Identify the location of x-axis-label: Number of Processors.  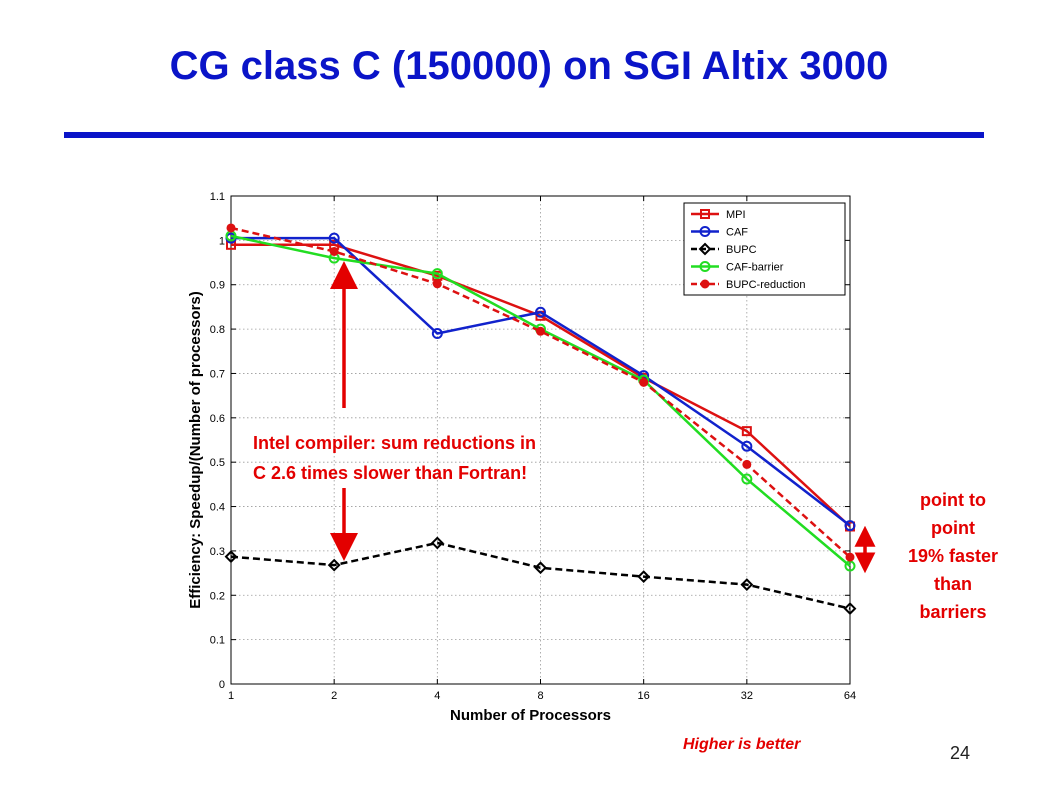
(530, 715).